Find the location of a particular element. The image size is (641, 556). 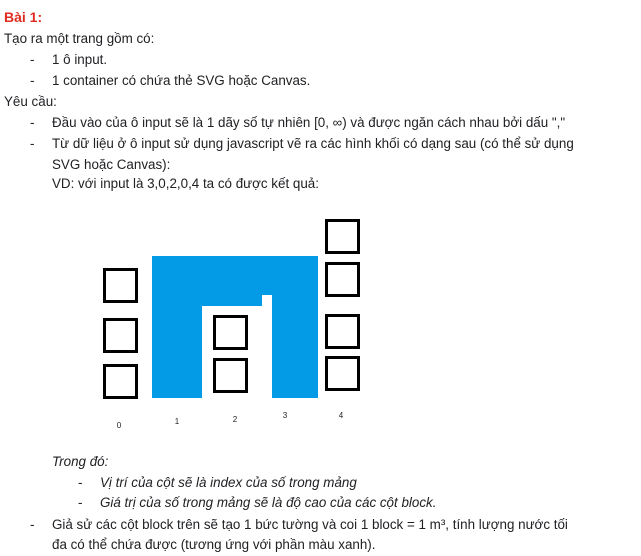

list-item: 1 container có chứa thẻ SVG hoặc Canvas. is located at coordinates (181, 80).